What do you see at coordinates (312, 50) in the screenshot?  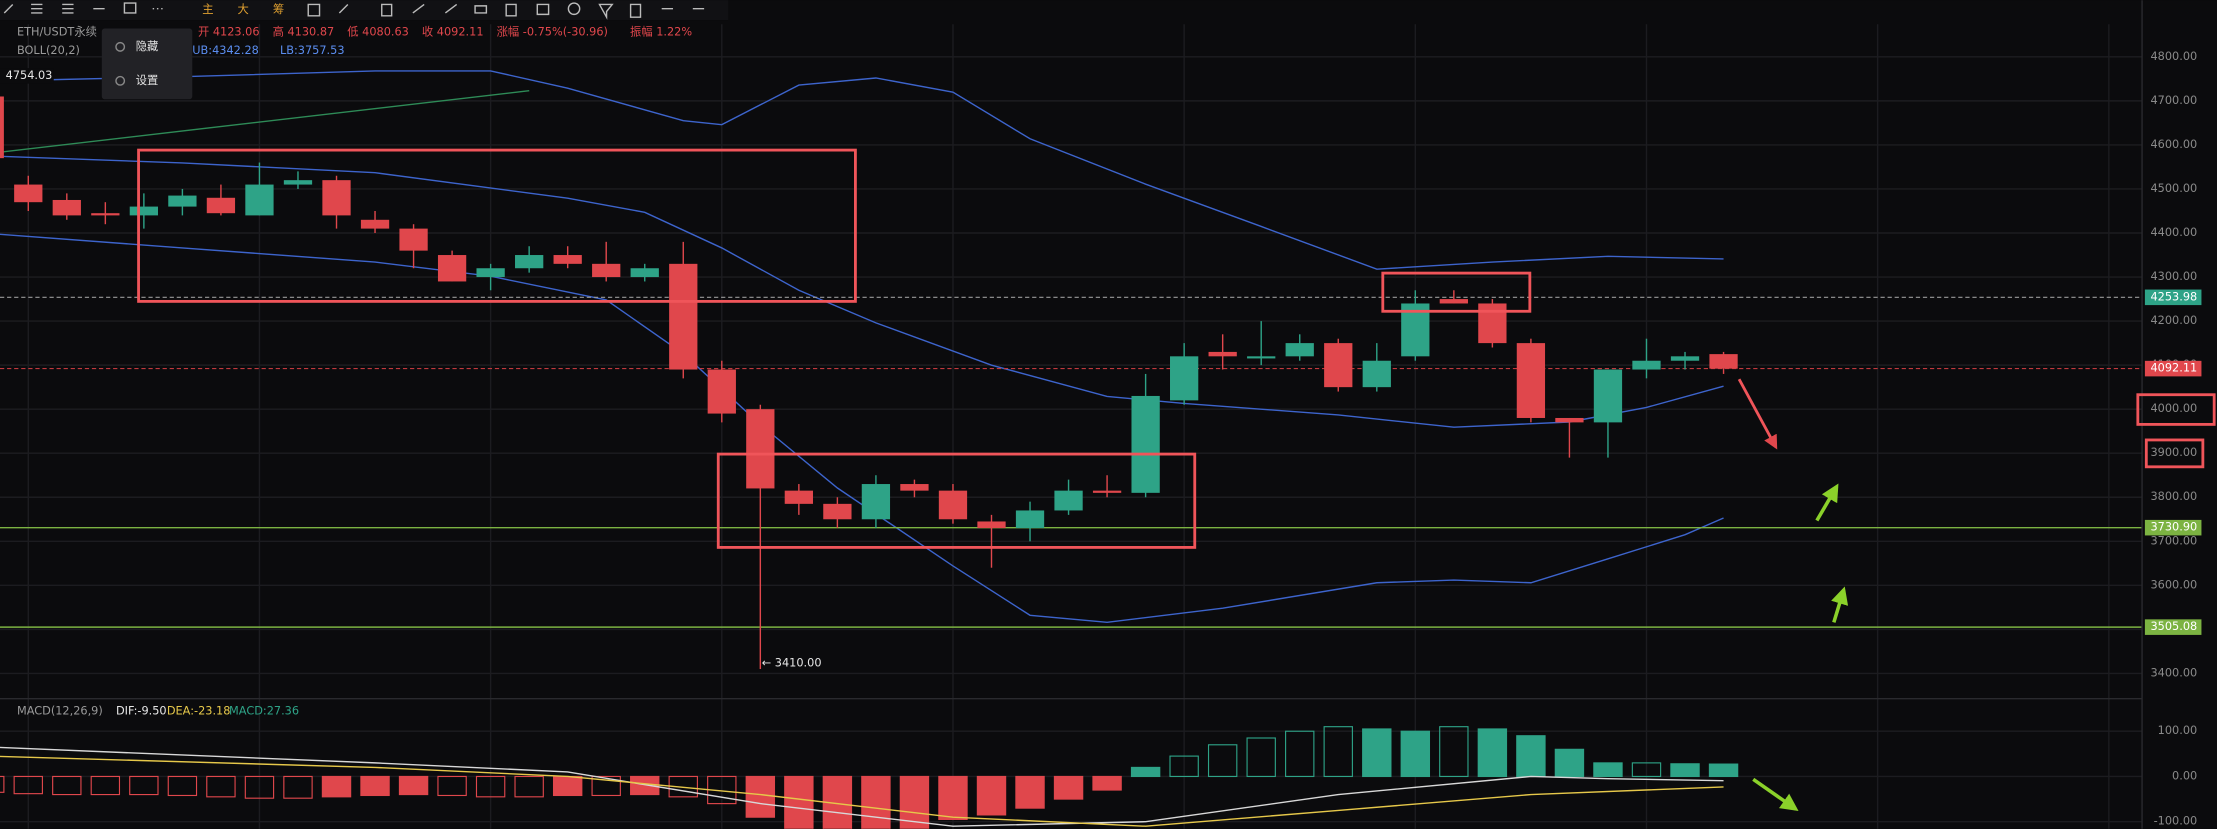 I see `indicator-value: LB:3757.53` at bounding box center [312, 50].